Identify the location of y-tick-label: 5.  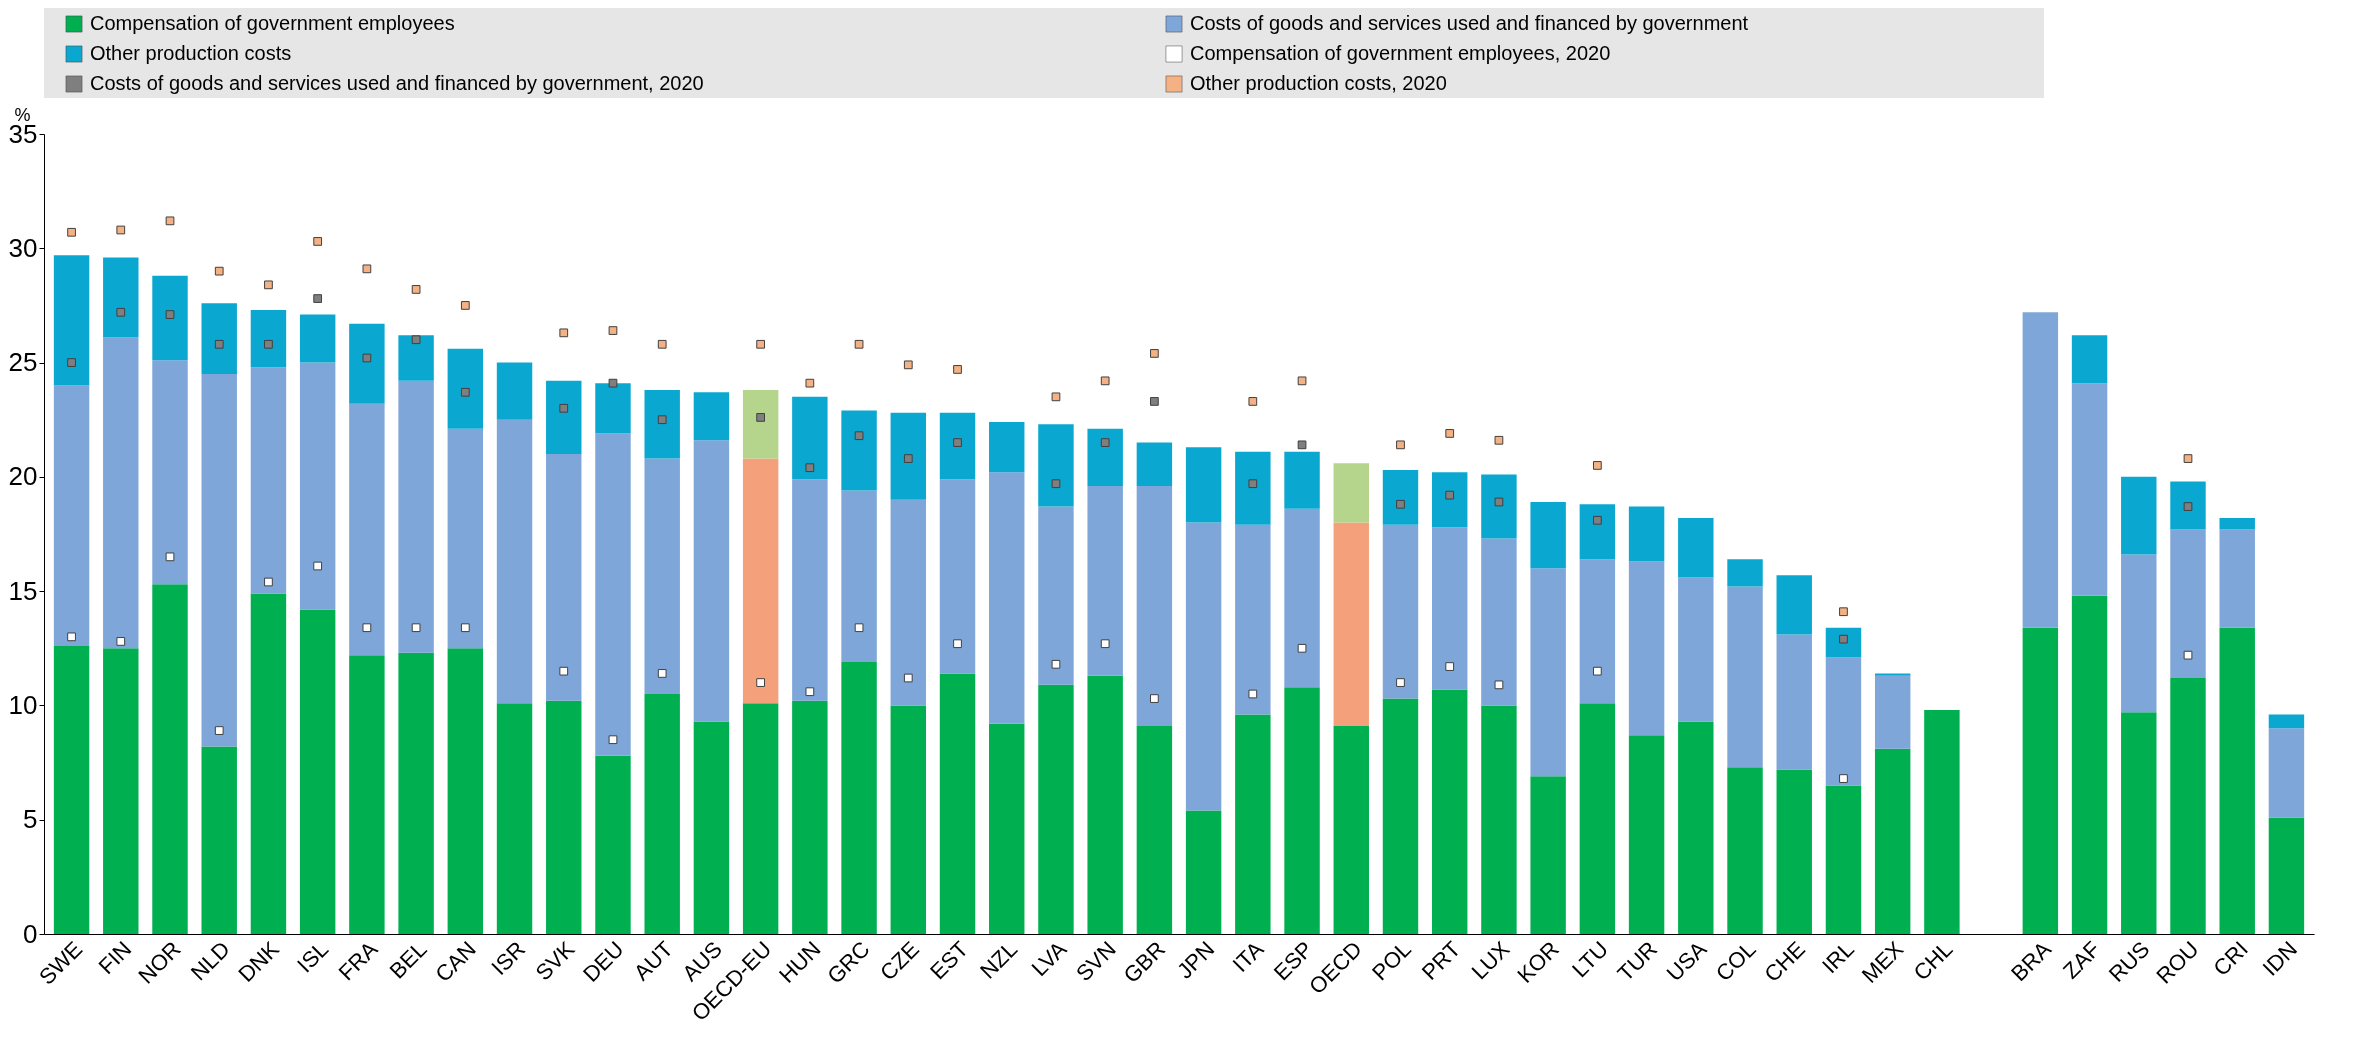
(30, 819).